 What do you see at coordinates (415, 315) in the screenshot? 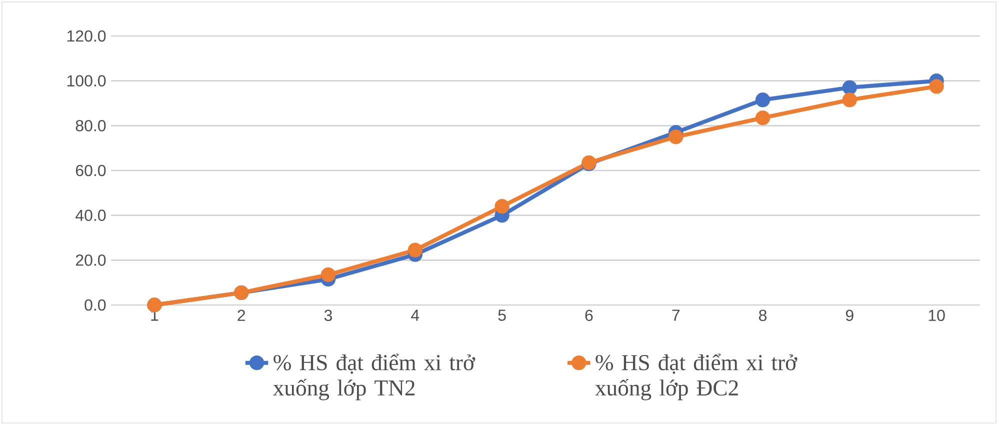
I see `x-tick-label: 4` at bounding box center [415, 315].